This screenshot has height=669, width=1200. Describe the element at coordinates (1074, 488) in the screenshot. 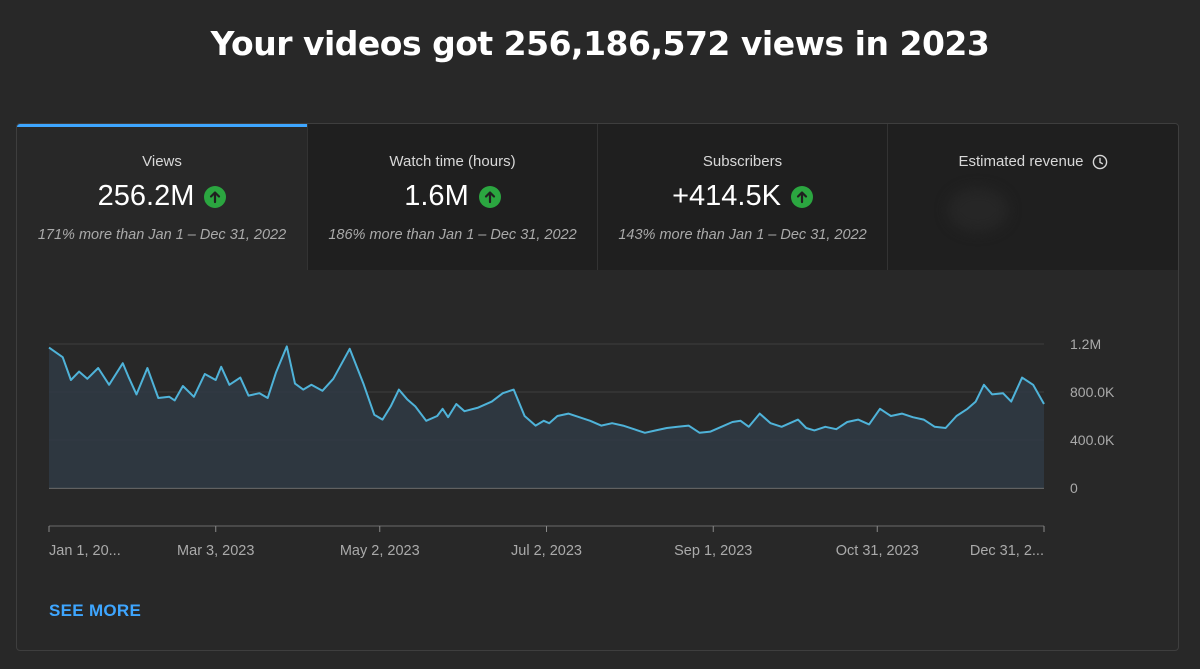

I see `y-tick-label: 0` at that location.